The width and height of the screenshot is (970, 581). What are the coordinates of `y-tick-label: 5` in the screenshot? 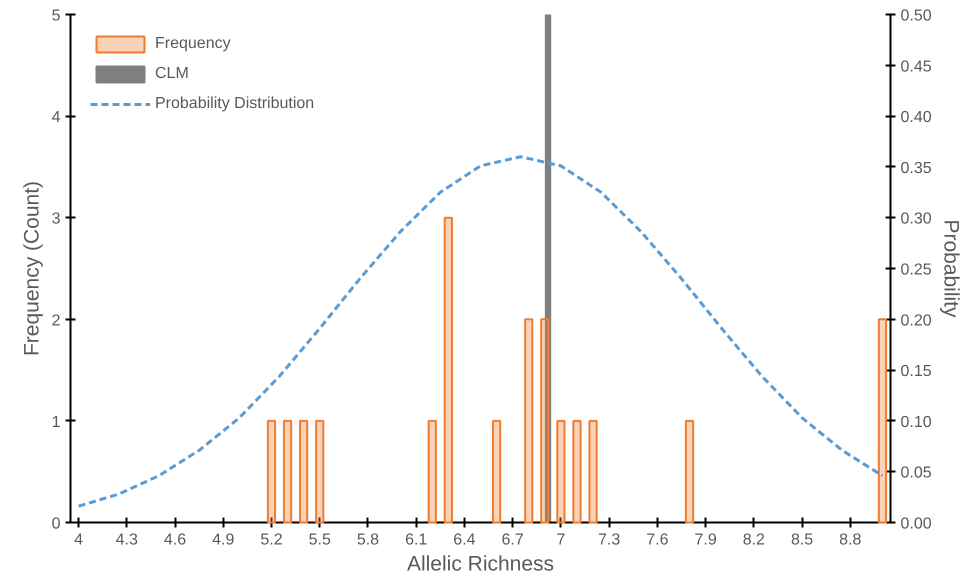 It's located at (56, 16).